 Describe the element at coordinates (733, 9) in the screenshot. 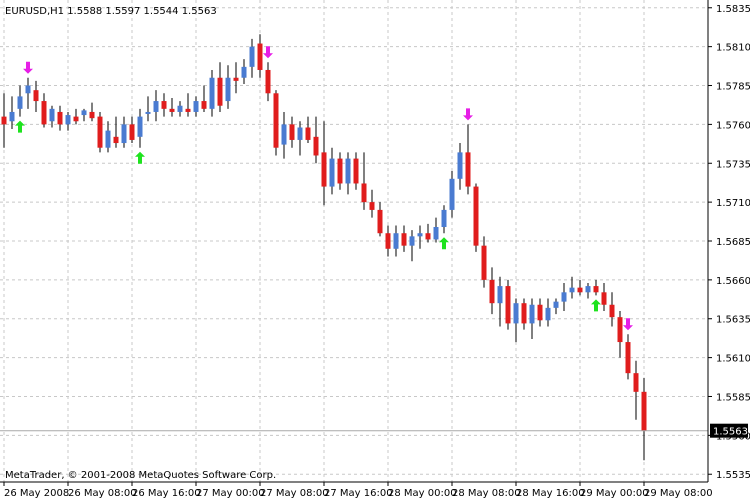

I see `y-tick-label: 1.5835` at that location.